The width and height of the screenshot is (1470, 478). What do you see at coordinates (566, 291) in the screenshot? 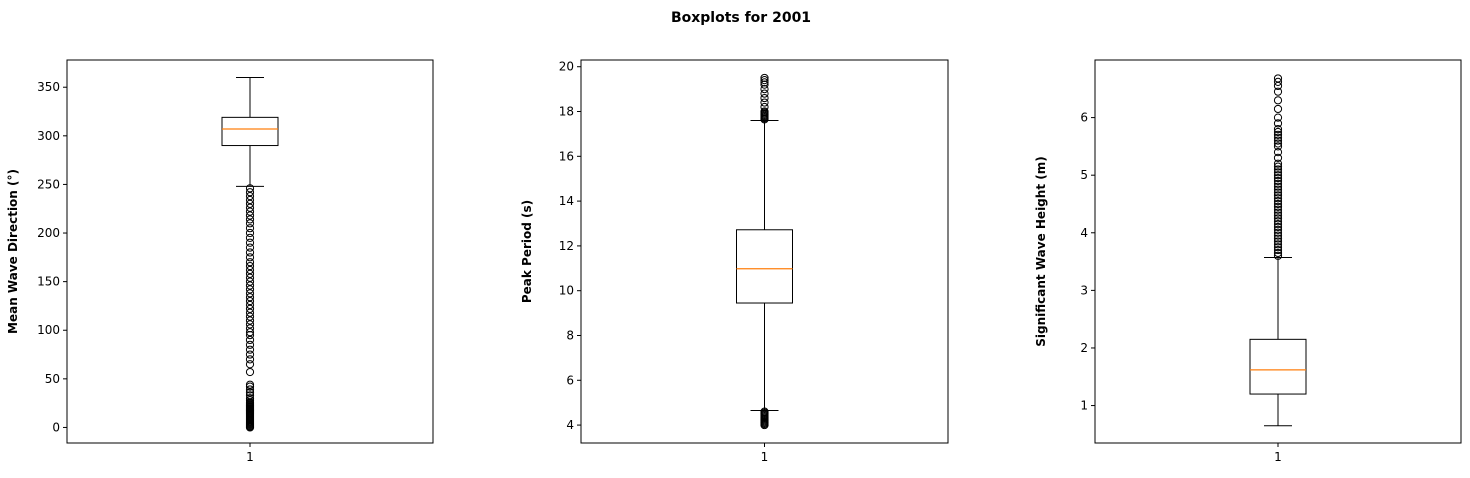
I see `y-tick-label: 10` at bounding box center [566, 291].